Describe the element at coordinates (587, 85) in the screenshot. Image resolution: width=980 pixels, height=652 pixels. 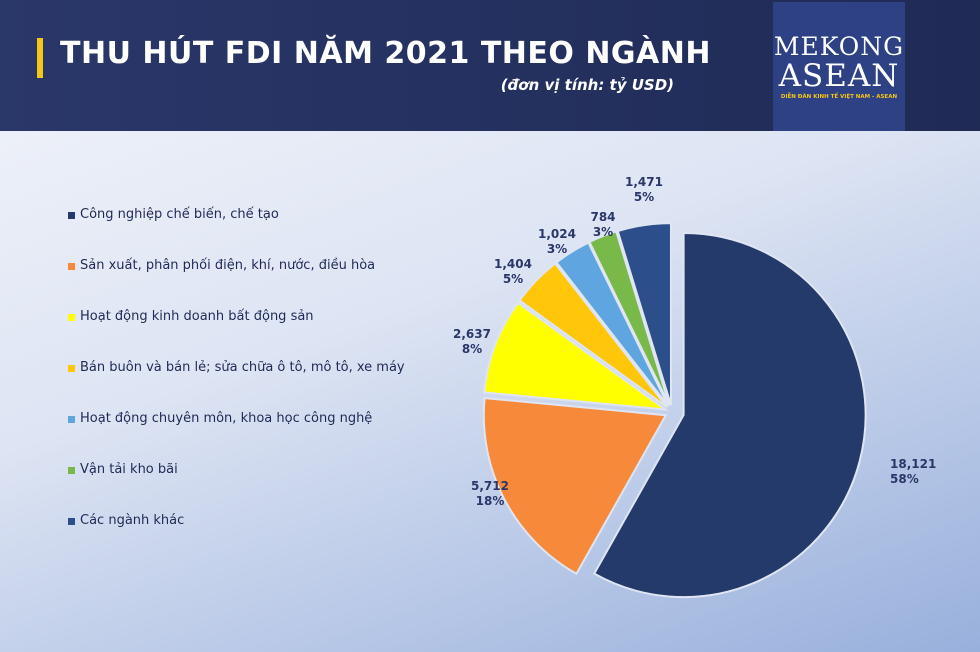
I see `unit-note: (đơn vị tính: tỷ USD)` at that location.